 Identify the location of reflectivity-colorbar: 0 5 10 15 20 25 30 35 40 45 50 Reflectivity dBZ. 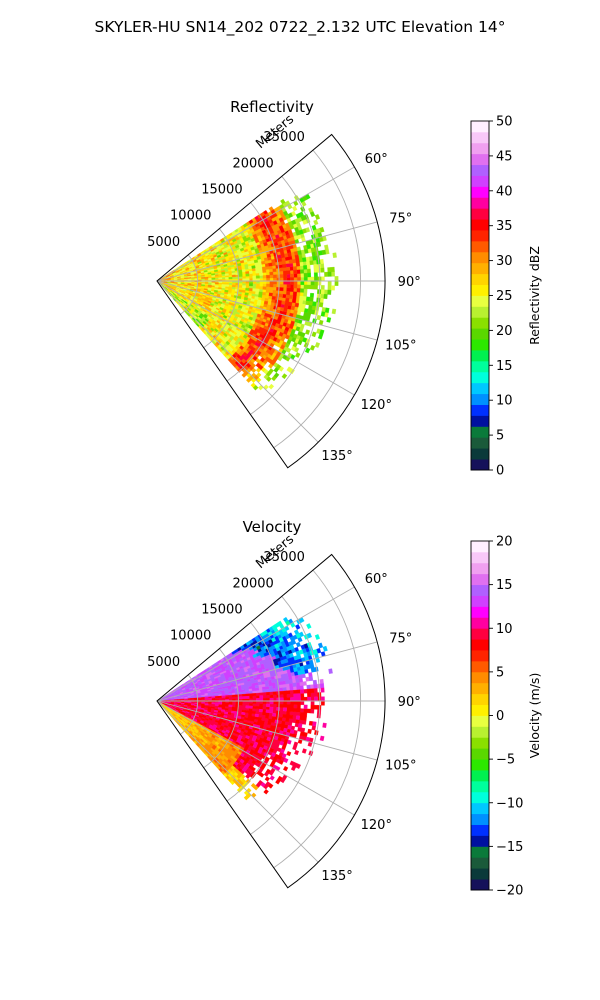
(506, 297).